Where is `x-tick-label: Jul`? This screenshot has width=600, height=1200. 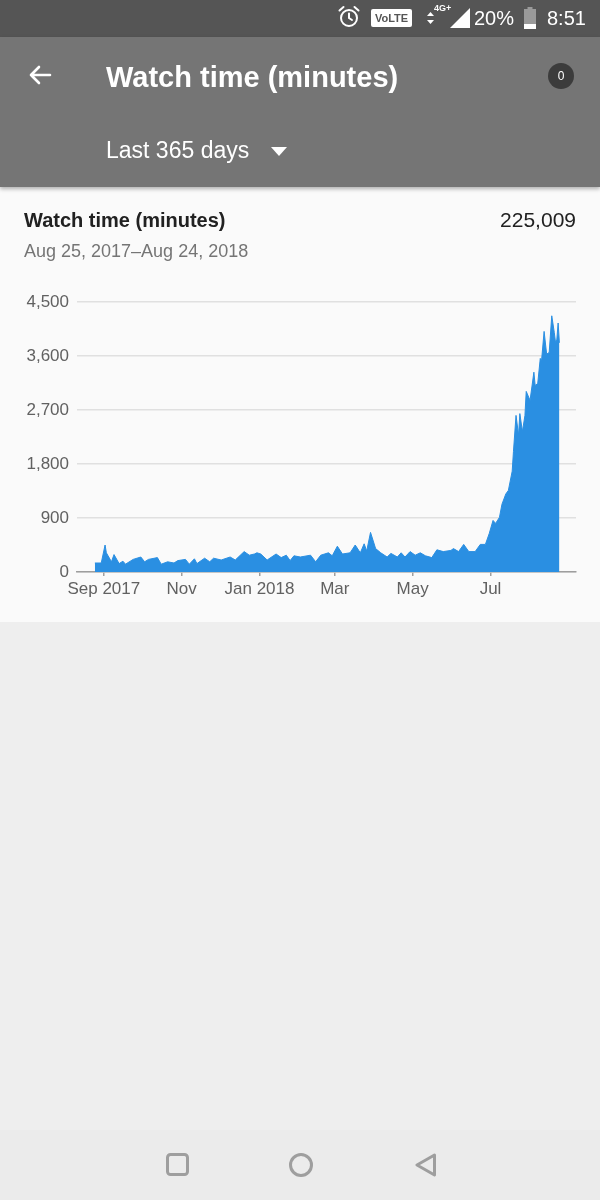 x-tick-label: Jul is located at coordinates (490, 588).